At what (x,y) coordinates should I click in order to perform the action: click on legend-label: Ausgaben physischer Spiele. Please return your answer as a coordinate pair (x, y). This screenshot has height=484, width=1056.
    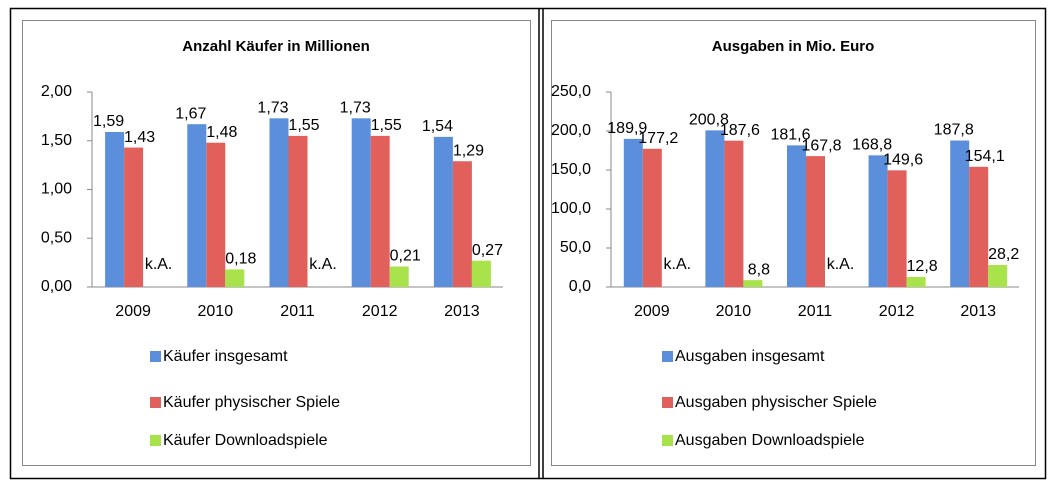
    Looking at the image, I should click on (776, 402).